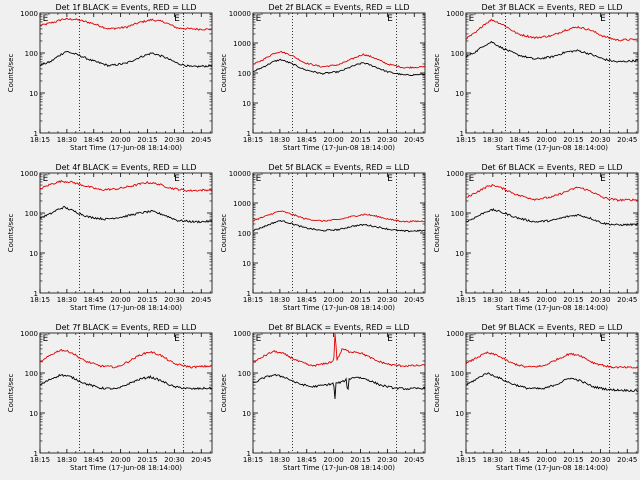  Describe the element at coordinates (338, 327) in the screenshot. I see `panel-title: Det 8f BLACK = Events, RED = LLD` at that location.